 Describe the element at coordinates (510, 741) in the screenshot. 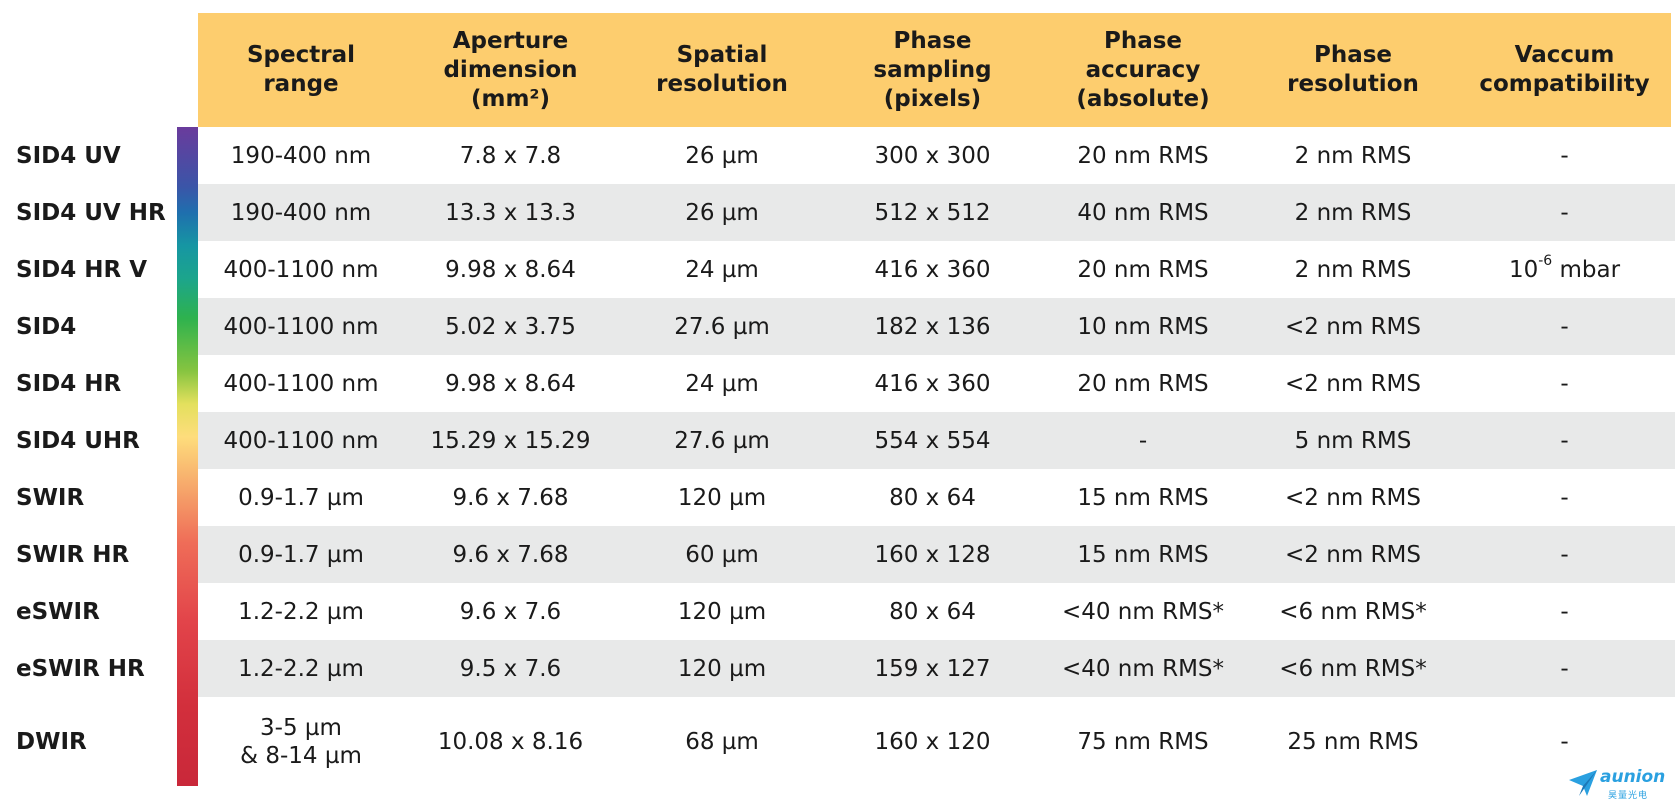

I see `cell-aperture: 10.08 x 8.16` at that location.